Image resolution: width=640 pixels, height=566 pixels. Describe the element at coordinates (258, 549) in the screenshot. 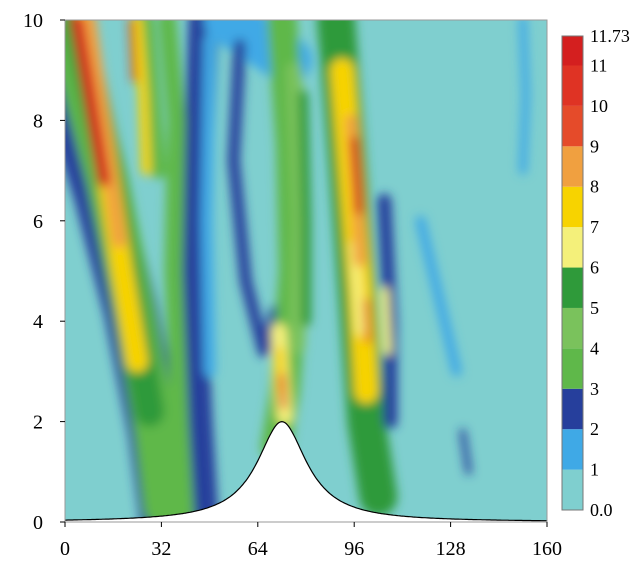

I see `x-tick-label: 64` at that location.